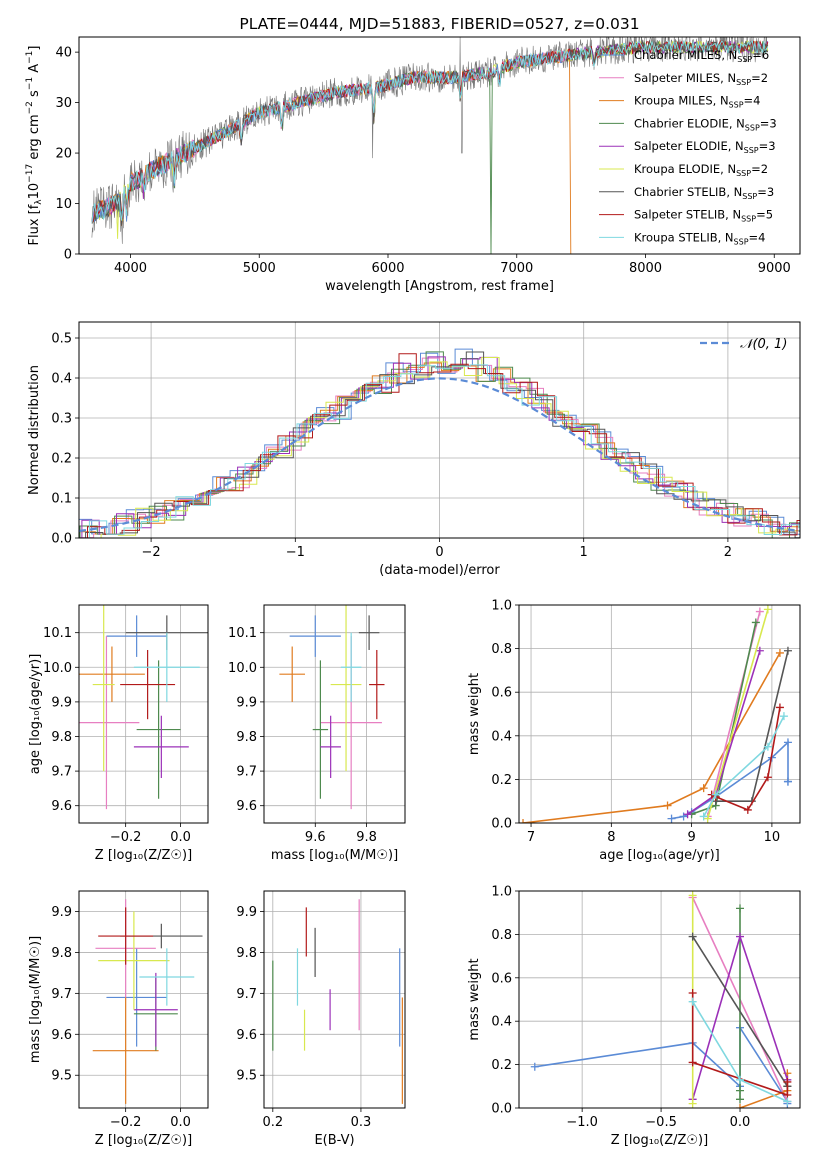 This screenshot has height=1170, width=819. What do you see at coordinates (763, 344) in the screenshot?
I see `legend-label: 𝒩(0, 1)` at bounding box center [763, 344].